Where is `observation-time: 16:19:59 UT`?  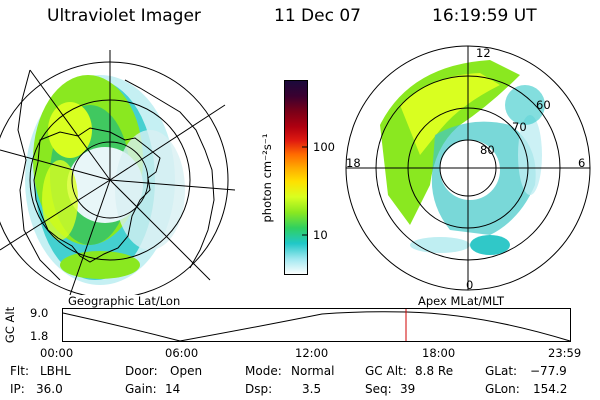
observation-time: 16:19:59 UT is located at coordinates (484, 16).